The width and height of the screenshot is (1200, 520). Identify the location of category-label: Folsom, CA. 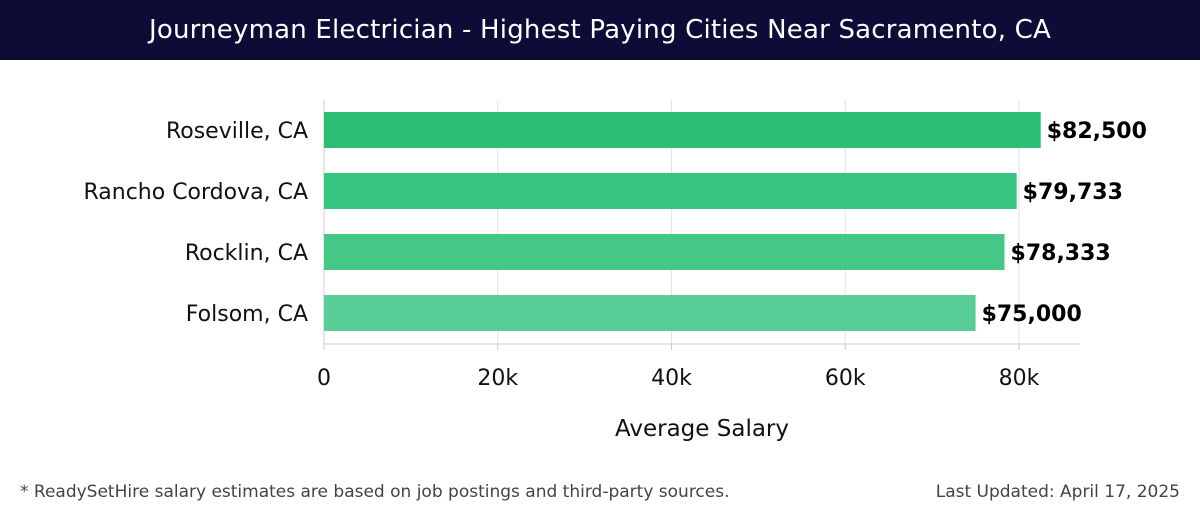
(247, 314).